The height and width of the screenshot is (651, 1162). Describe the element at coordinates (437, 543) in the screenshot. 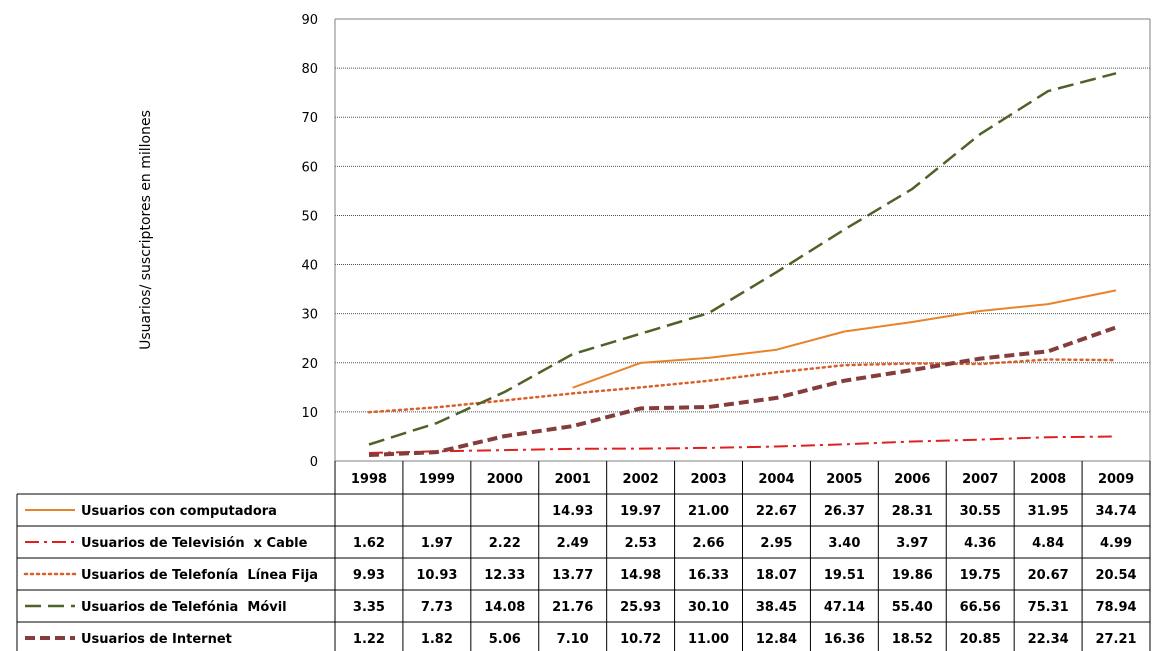

I see `data-label: 1.97` at that location.